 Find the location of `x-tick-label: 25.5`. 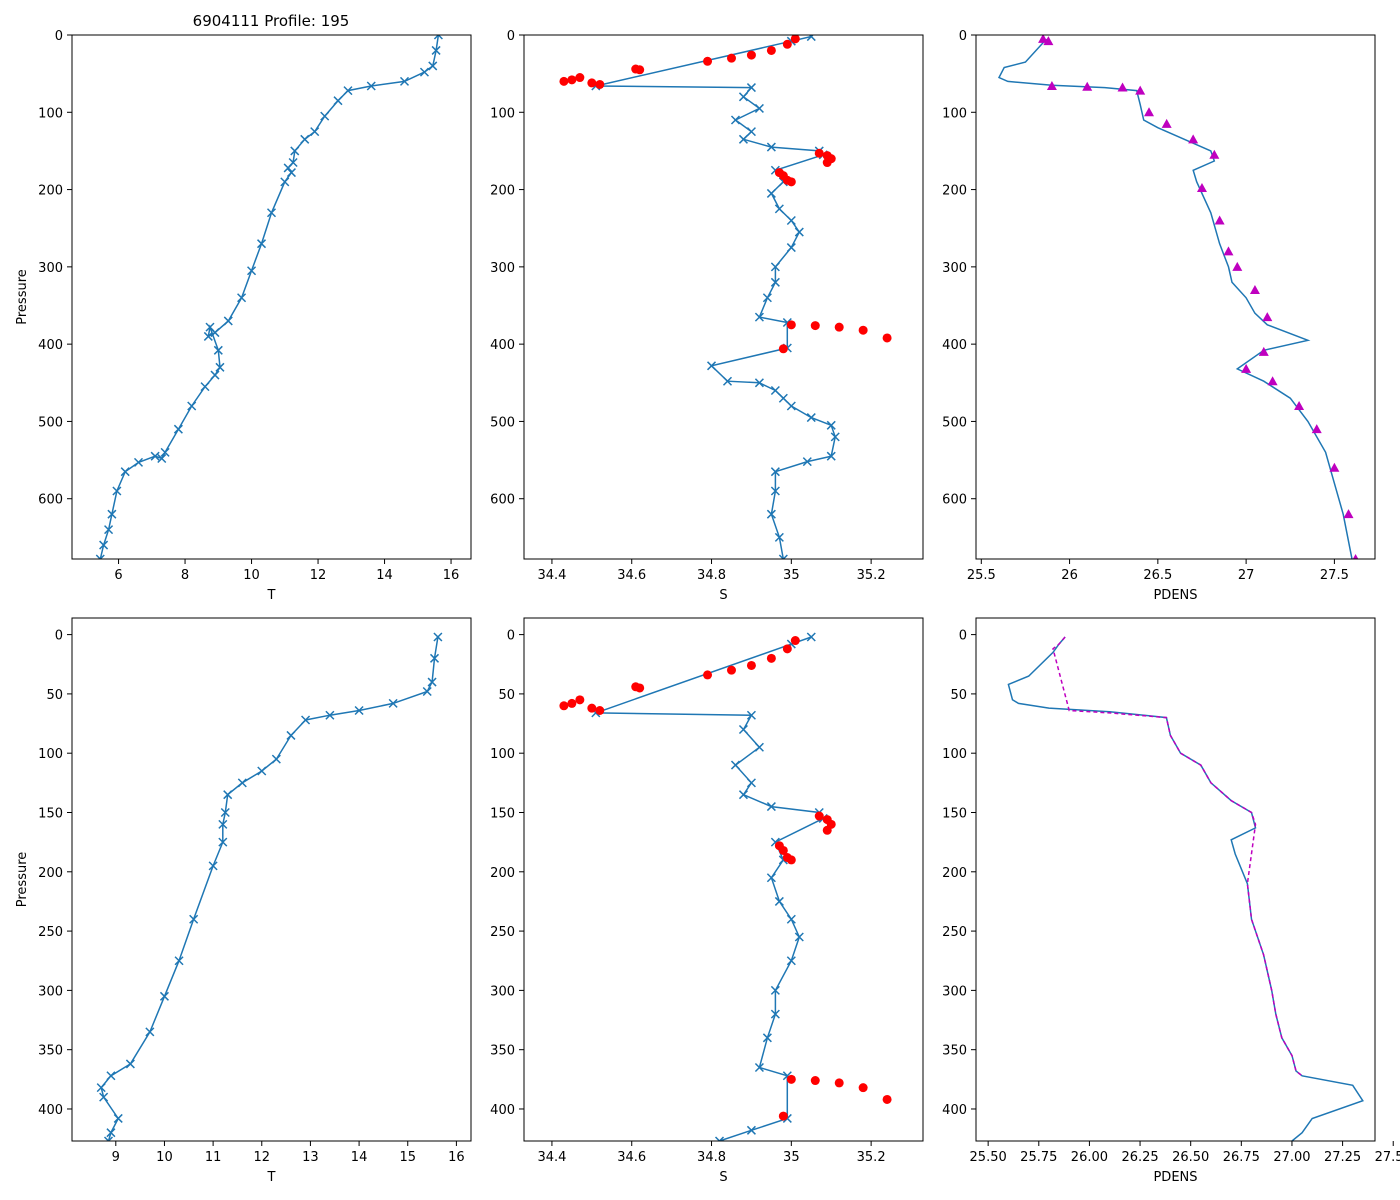

x-tick-label: 25.5 is located at coordinates (981, 575).